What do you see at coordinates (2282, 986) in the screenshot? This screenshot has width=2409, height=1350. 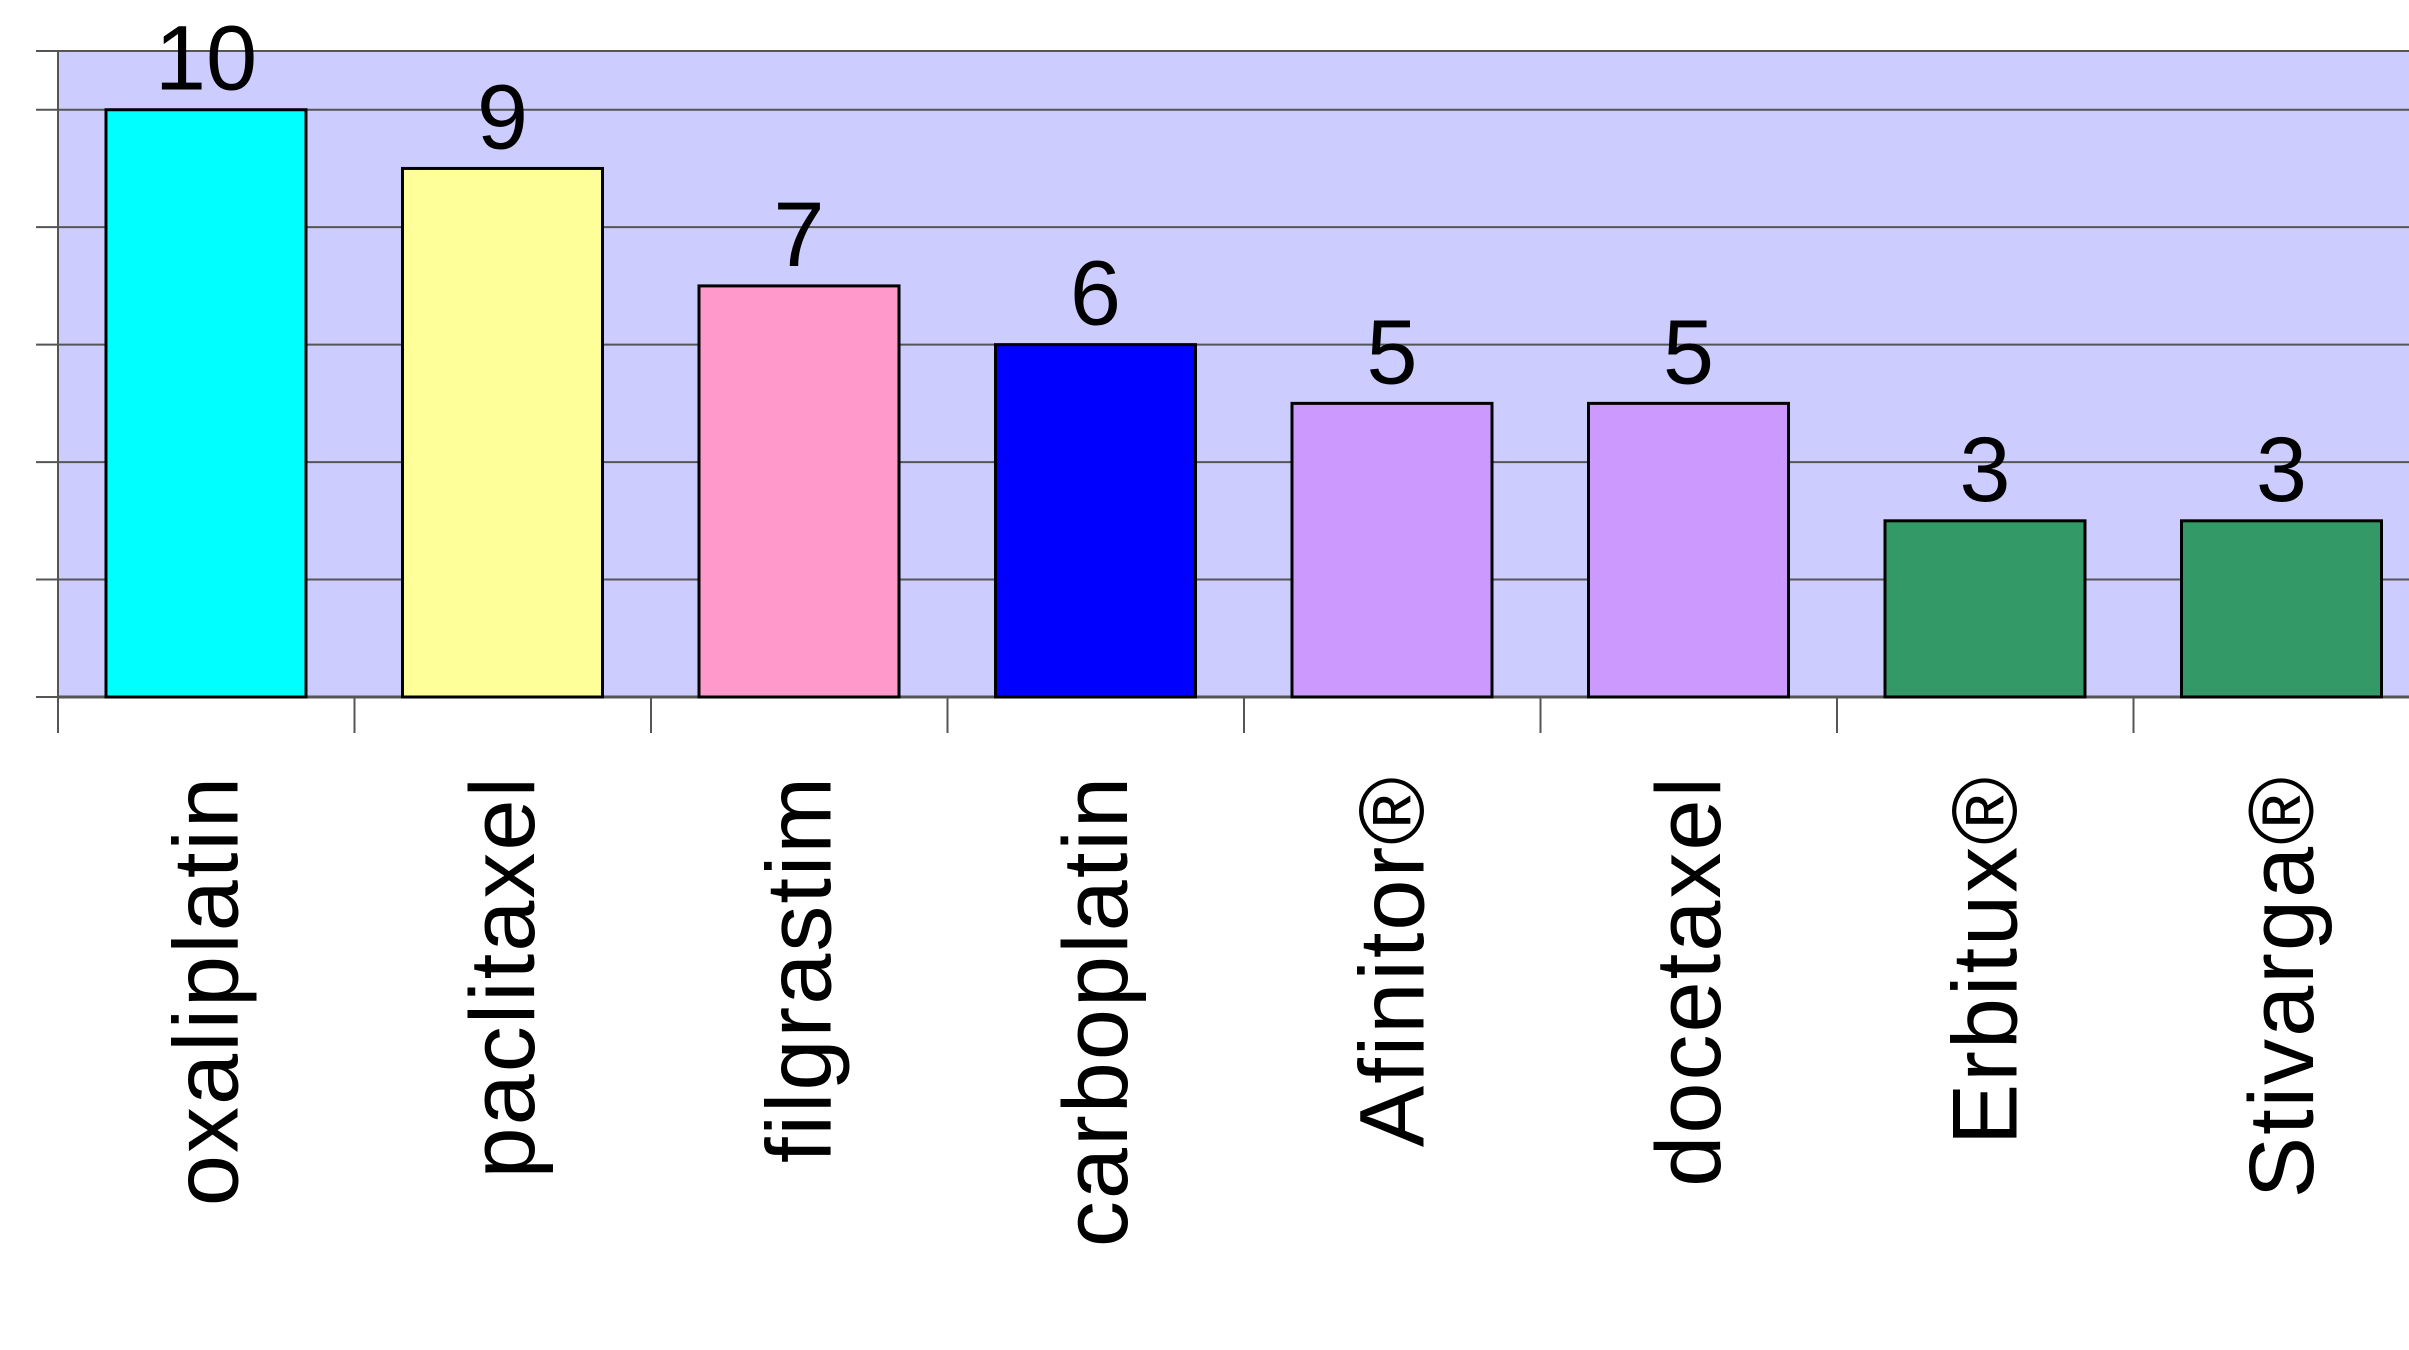 I see `category-label-7: Stivarga®` at bounding box center [2282, 986].